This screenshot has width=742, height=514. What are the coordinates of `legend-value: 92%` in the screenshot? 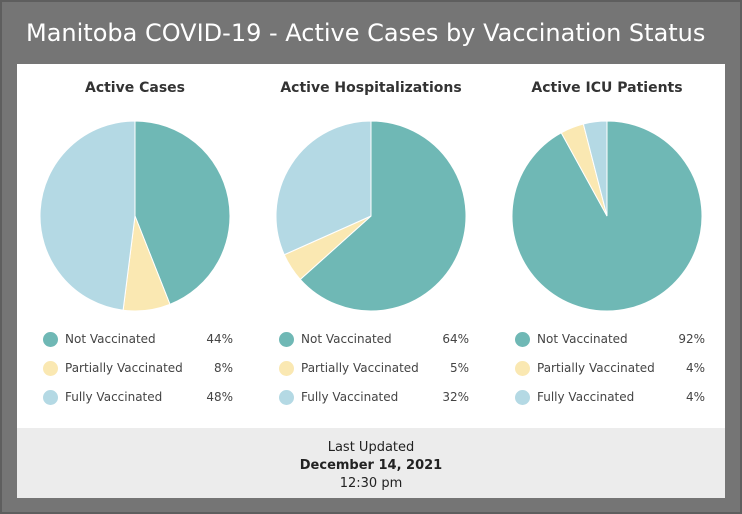 It's located at (691, 339).